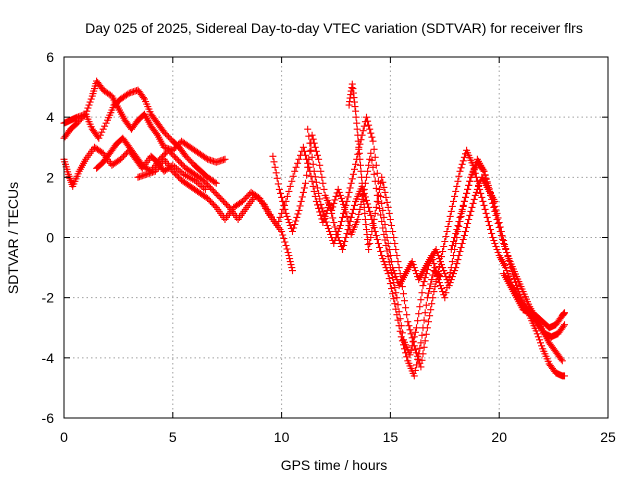 Image resolution: width=640 pixels, height=480 pixels. I want to click on x-tick-label: 10, so click(282, 437).